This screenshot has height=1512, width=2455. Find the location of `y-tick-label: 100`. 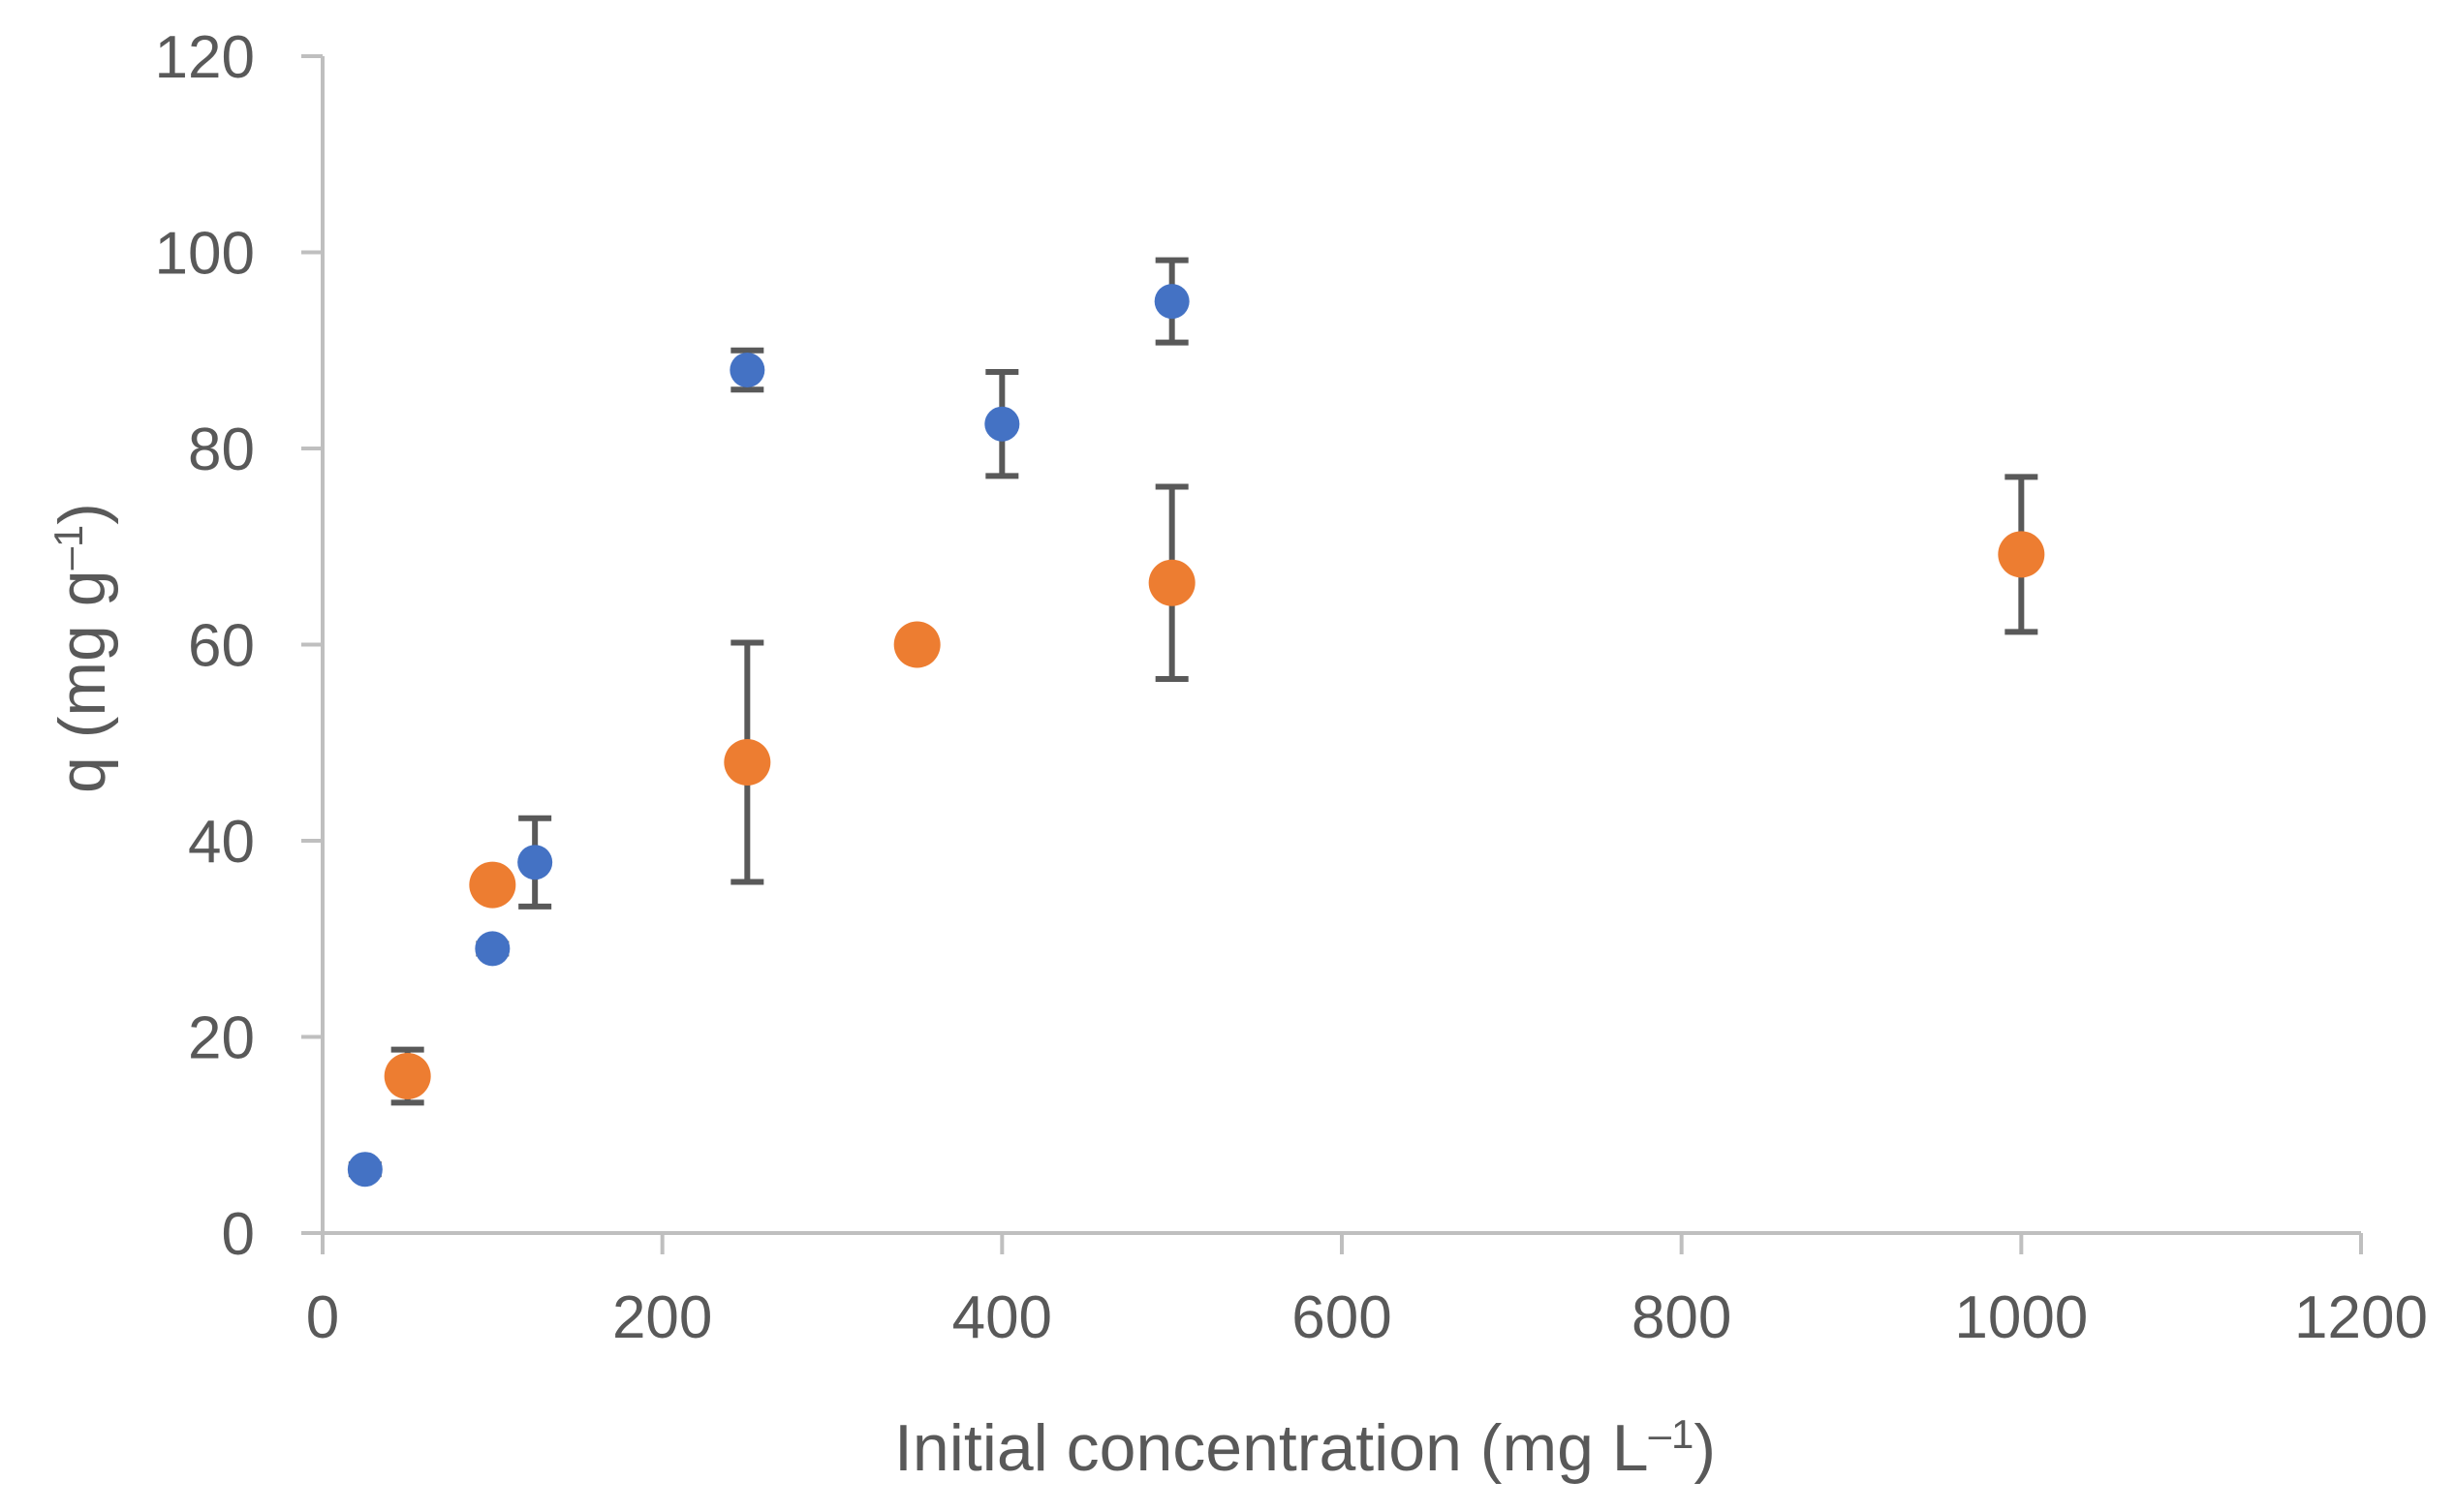

y-tick-label: 100 is located at coordinates (205, 255).